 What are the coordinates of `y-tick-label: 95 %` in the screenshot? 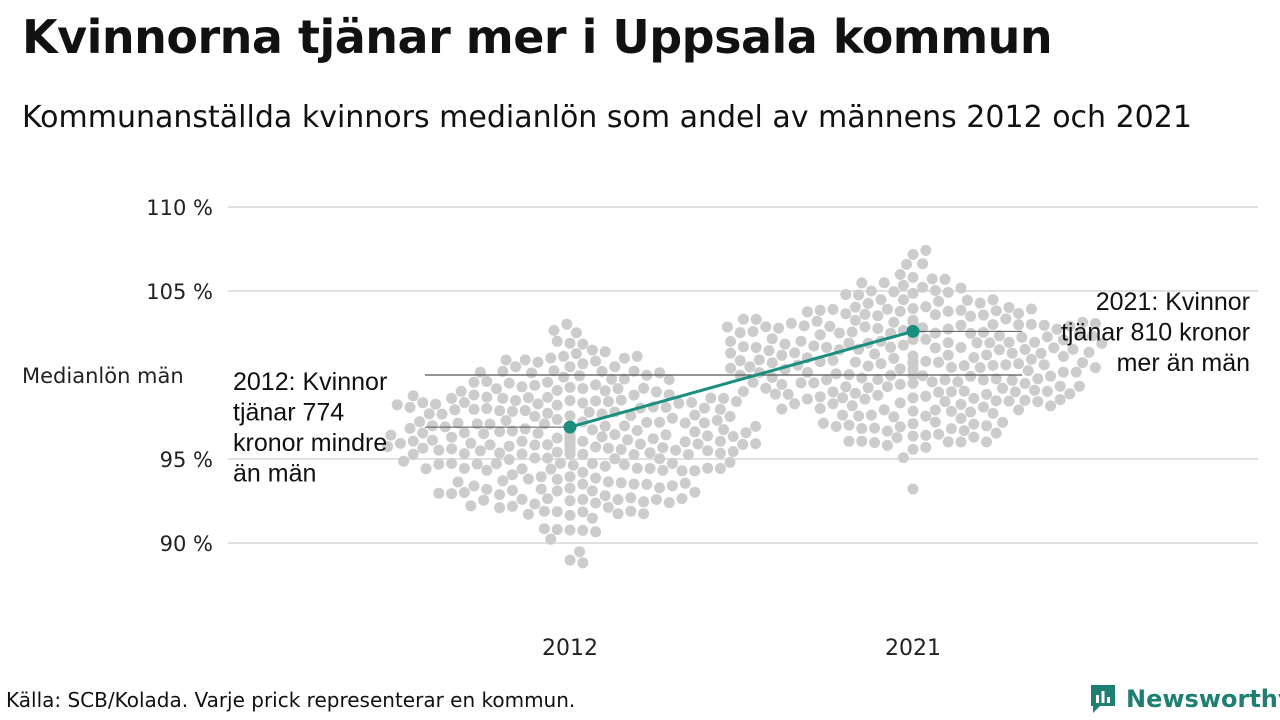 It's located at (186, 460).